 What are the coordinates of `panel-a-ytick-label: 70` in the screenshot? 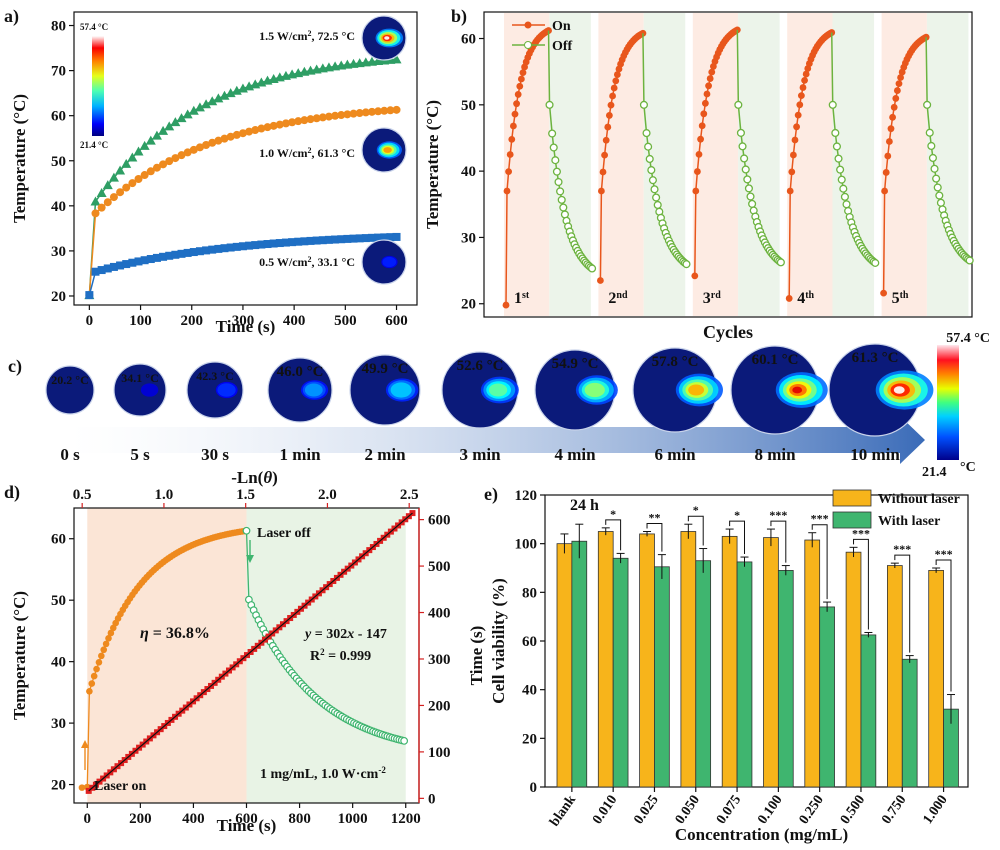 It's located at (58, 72).